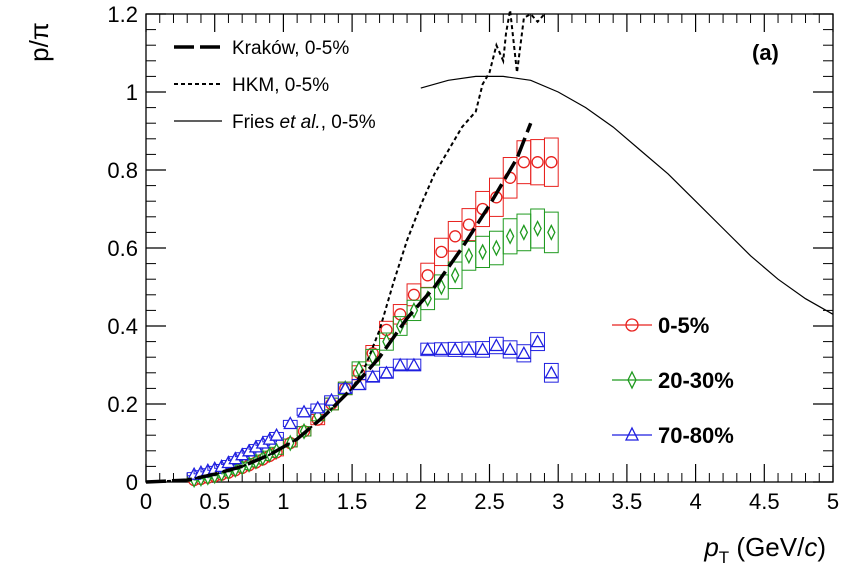 Image resolution: width=843 pixels, height=575 pixels. Describe the element at coordinates (632, 325) in the screenshot. I see `legend-0-5-marker` at that location.